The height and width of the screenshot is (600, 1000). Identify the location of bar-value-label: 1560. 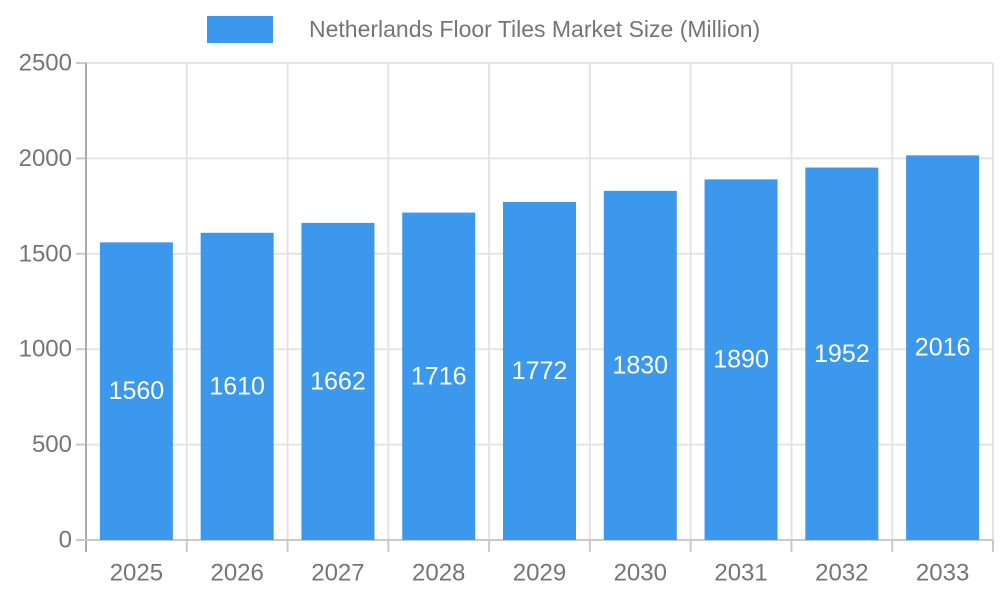
(137, 391).